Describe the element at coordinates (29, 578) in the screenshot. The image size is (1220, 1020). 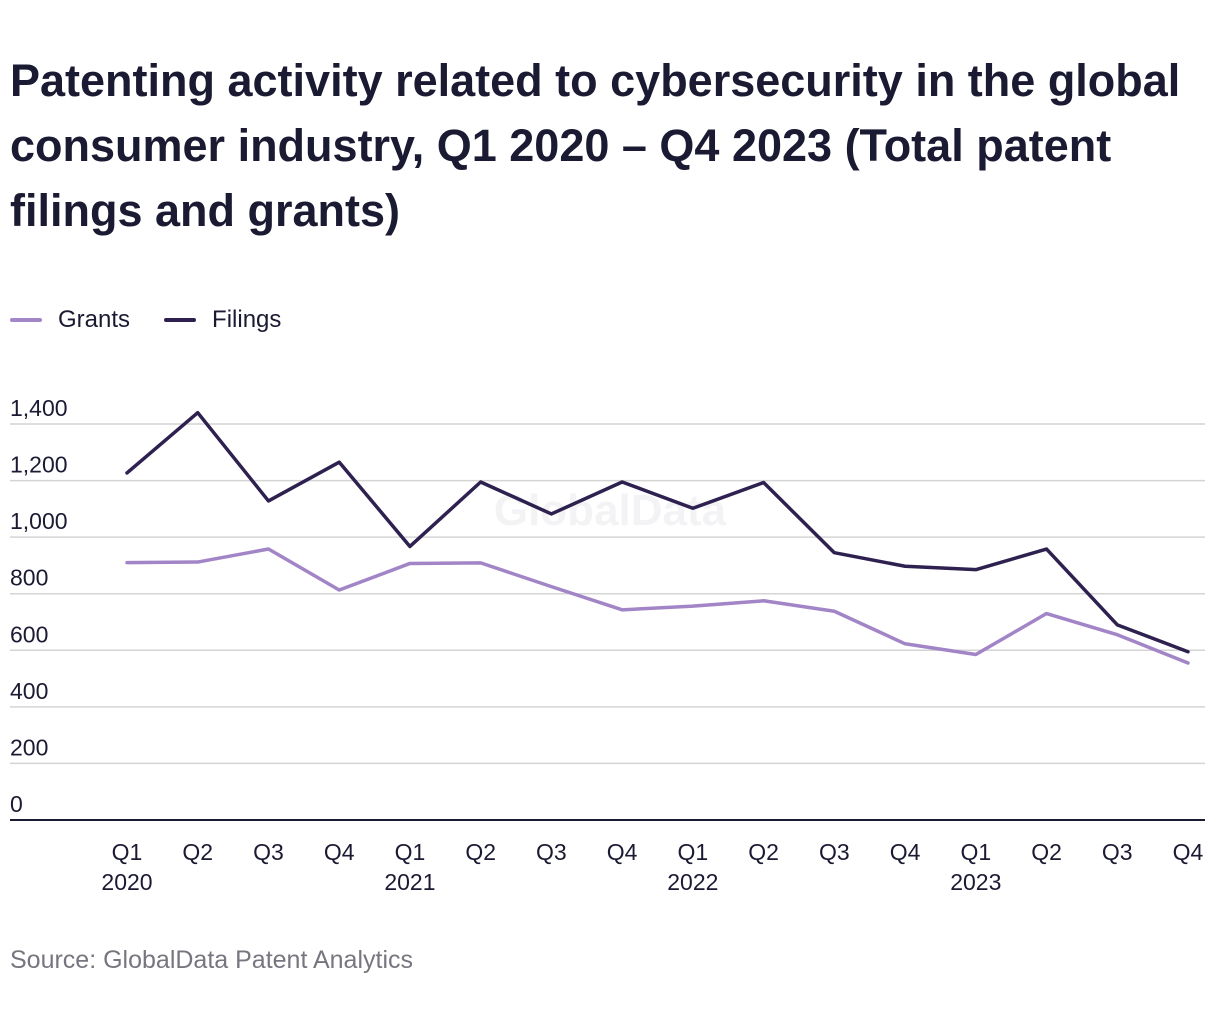
I see `y-tick-label: 800` at that location.